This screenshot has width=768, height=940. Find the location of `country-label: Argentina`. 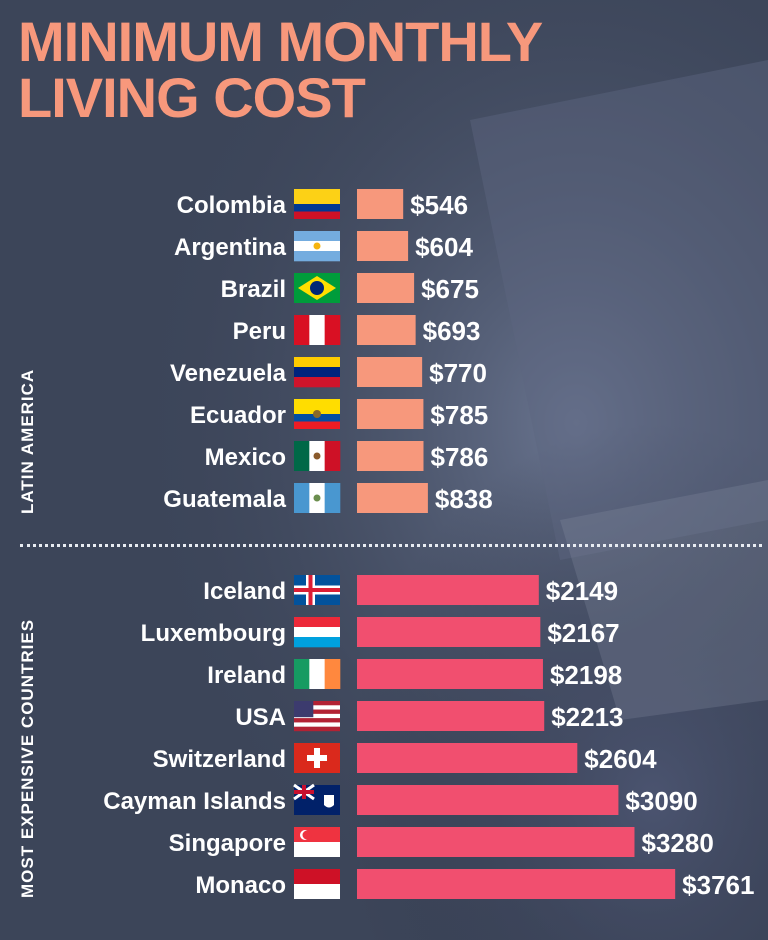

country-label: Argentina is located at coordinates (230, 247).